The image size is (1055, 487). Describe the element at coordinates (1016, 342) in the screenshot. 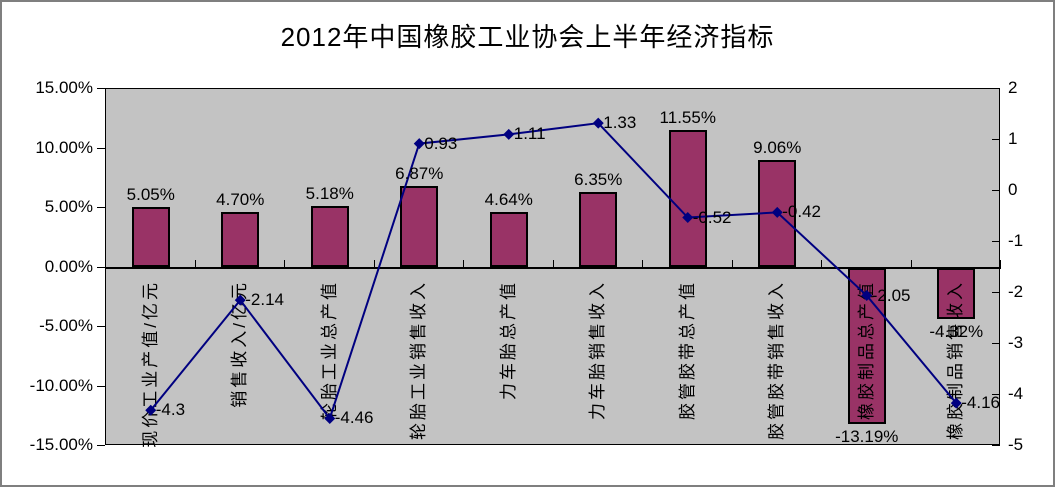

I see `right-axis-tick-label: -3` at that location.